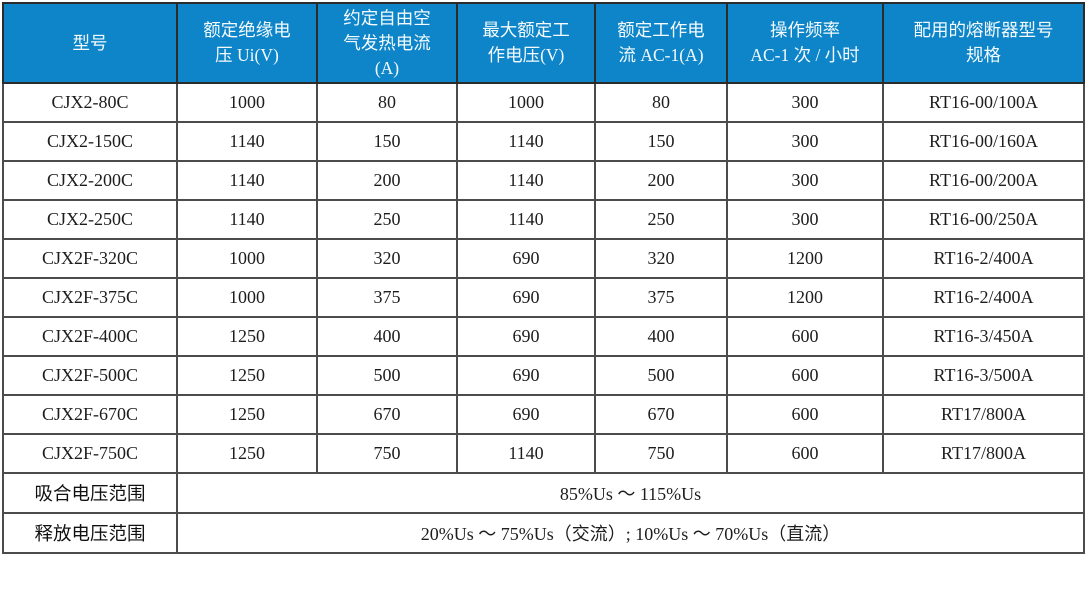 Image resolution: width=1085 pixels, height=612 pixels. Describe the element at coordinates (983, 43) in the screenshot. I see `column-header: 配用的熔断器型号 规格` at that location.